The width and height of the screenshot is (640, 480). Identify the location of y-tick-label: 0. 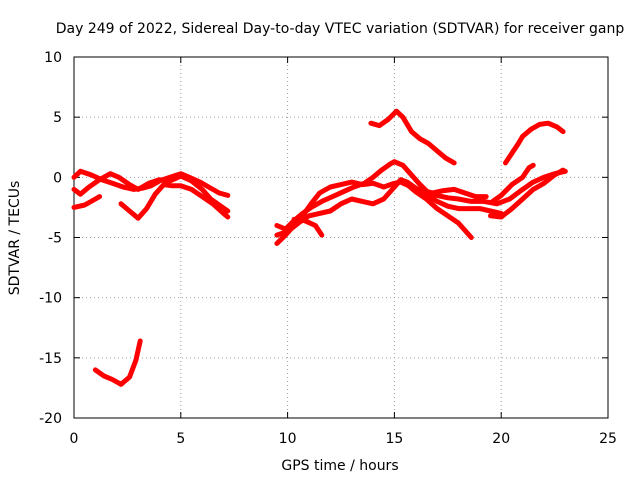
(57, 178).